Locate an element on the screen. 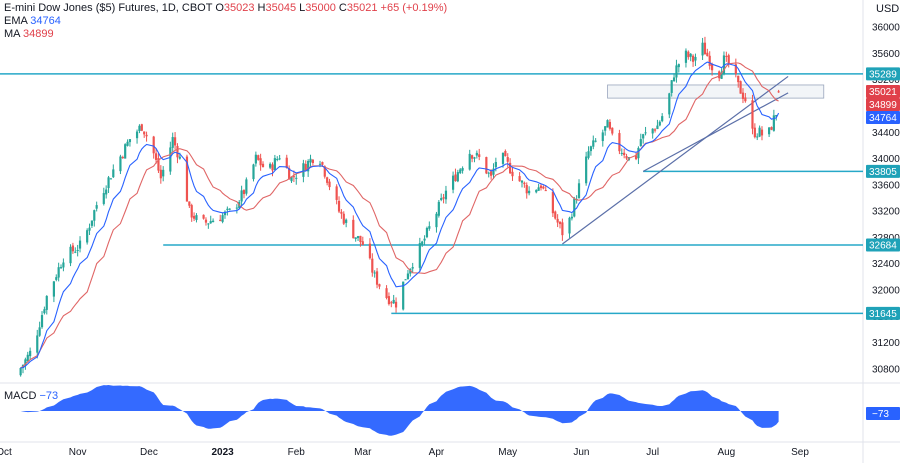  legend-high: 35045 is located at coordinates (281, 8).